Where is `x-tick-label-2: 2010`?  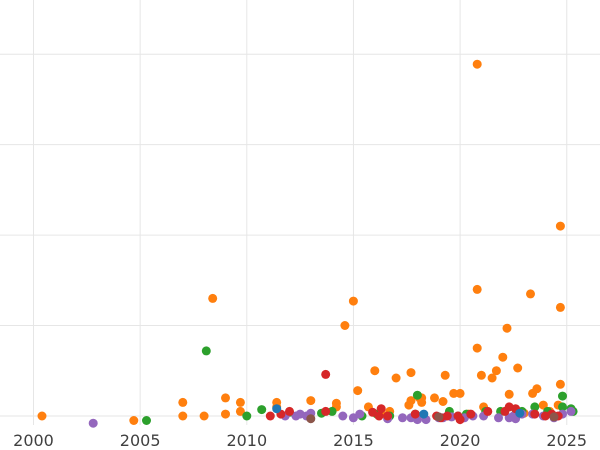
x-tick-label-2: 2010 is located at coordinates (246, 440).